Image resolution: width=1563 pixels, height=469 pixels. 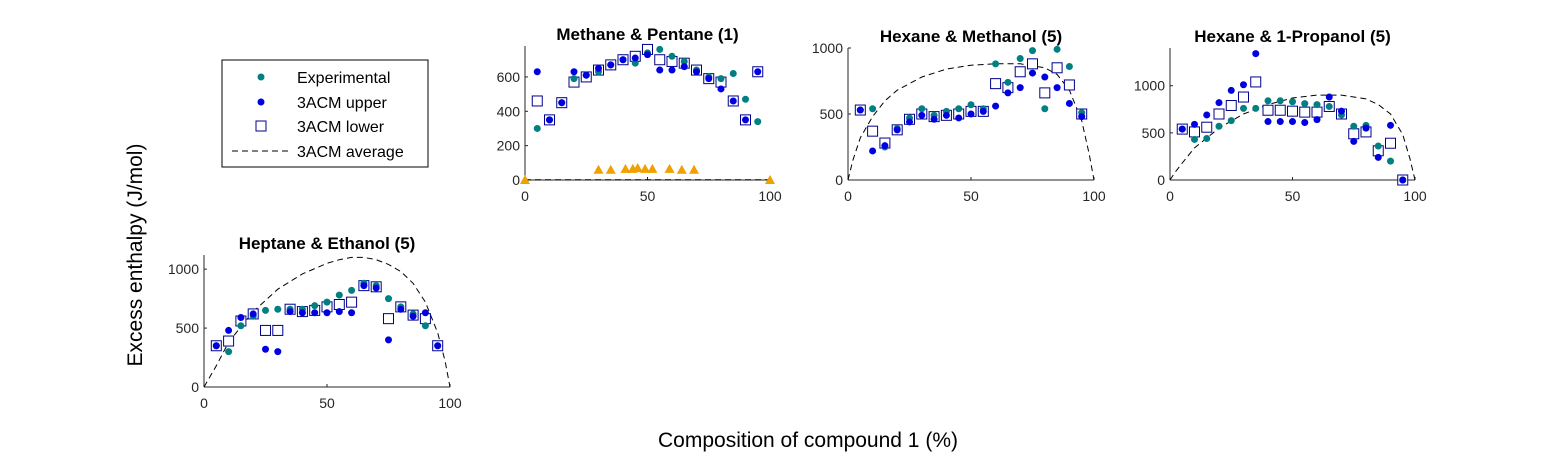 I want to click on legend-experimental-label: Experimental, so click(x=343, y=78).